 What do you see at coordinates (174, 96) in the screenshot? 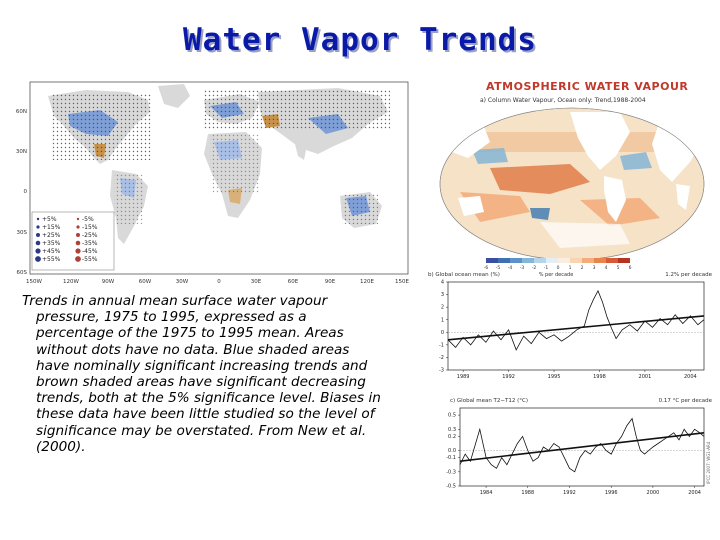
I see `greenland-land` at bounding box center [174, 96].